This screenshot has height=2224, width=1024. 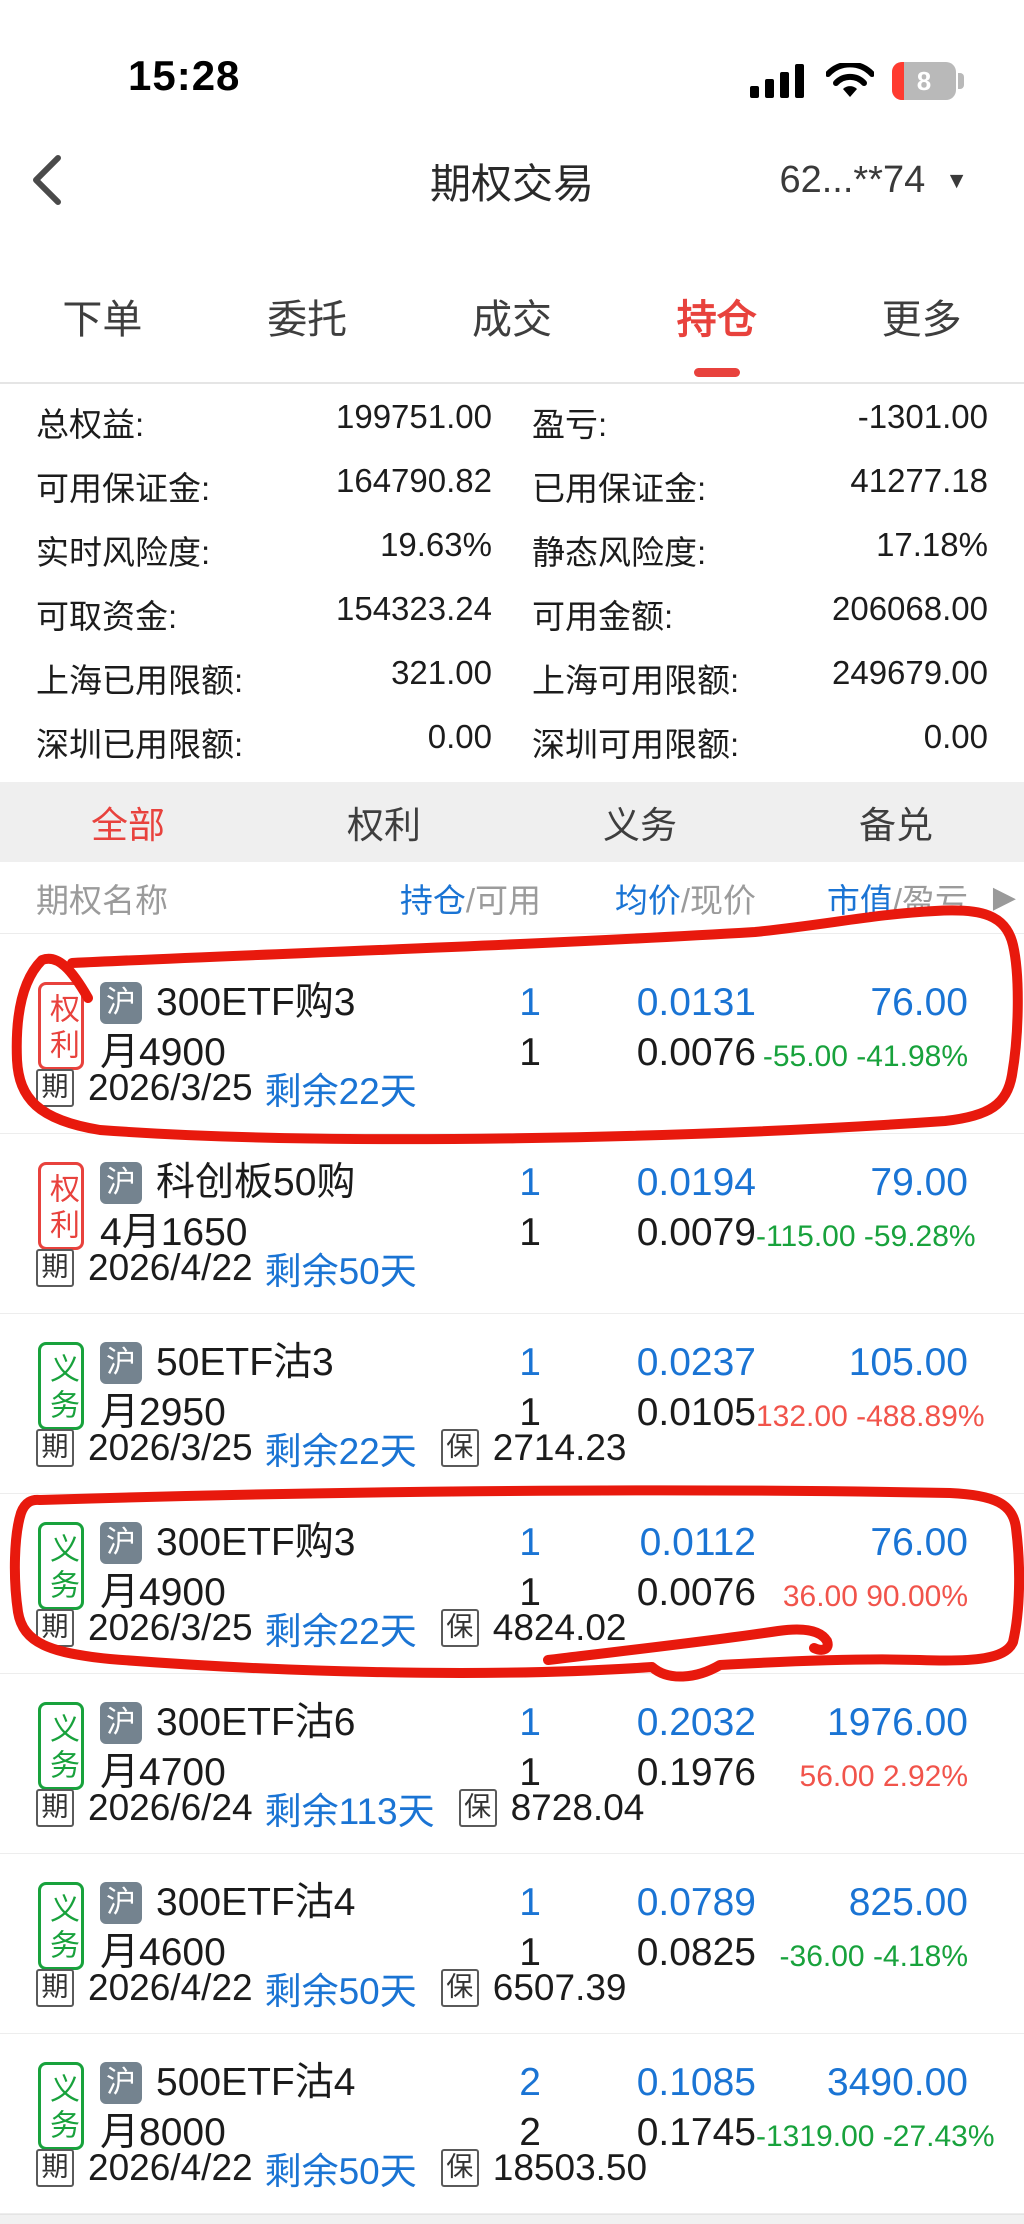 I want to click on filter-备兑: 备兑, so click(x=896, y=825).